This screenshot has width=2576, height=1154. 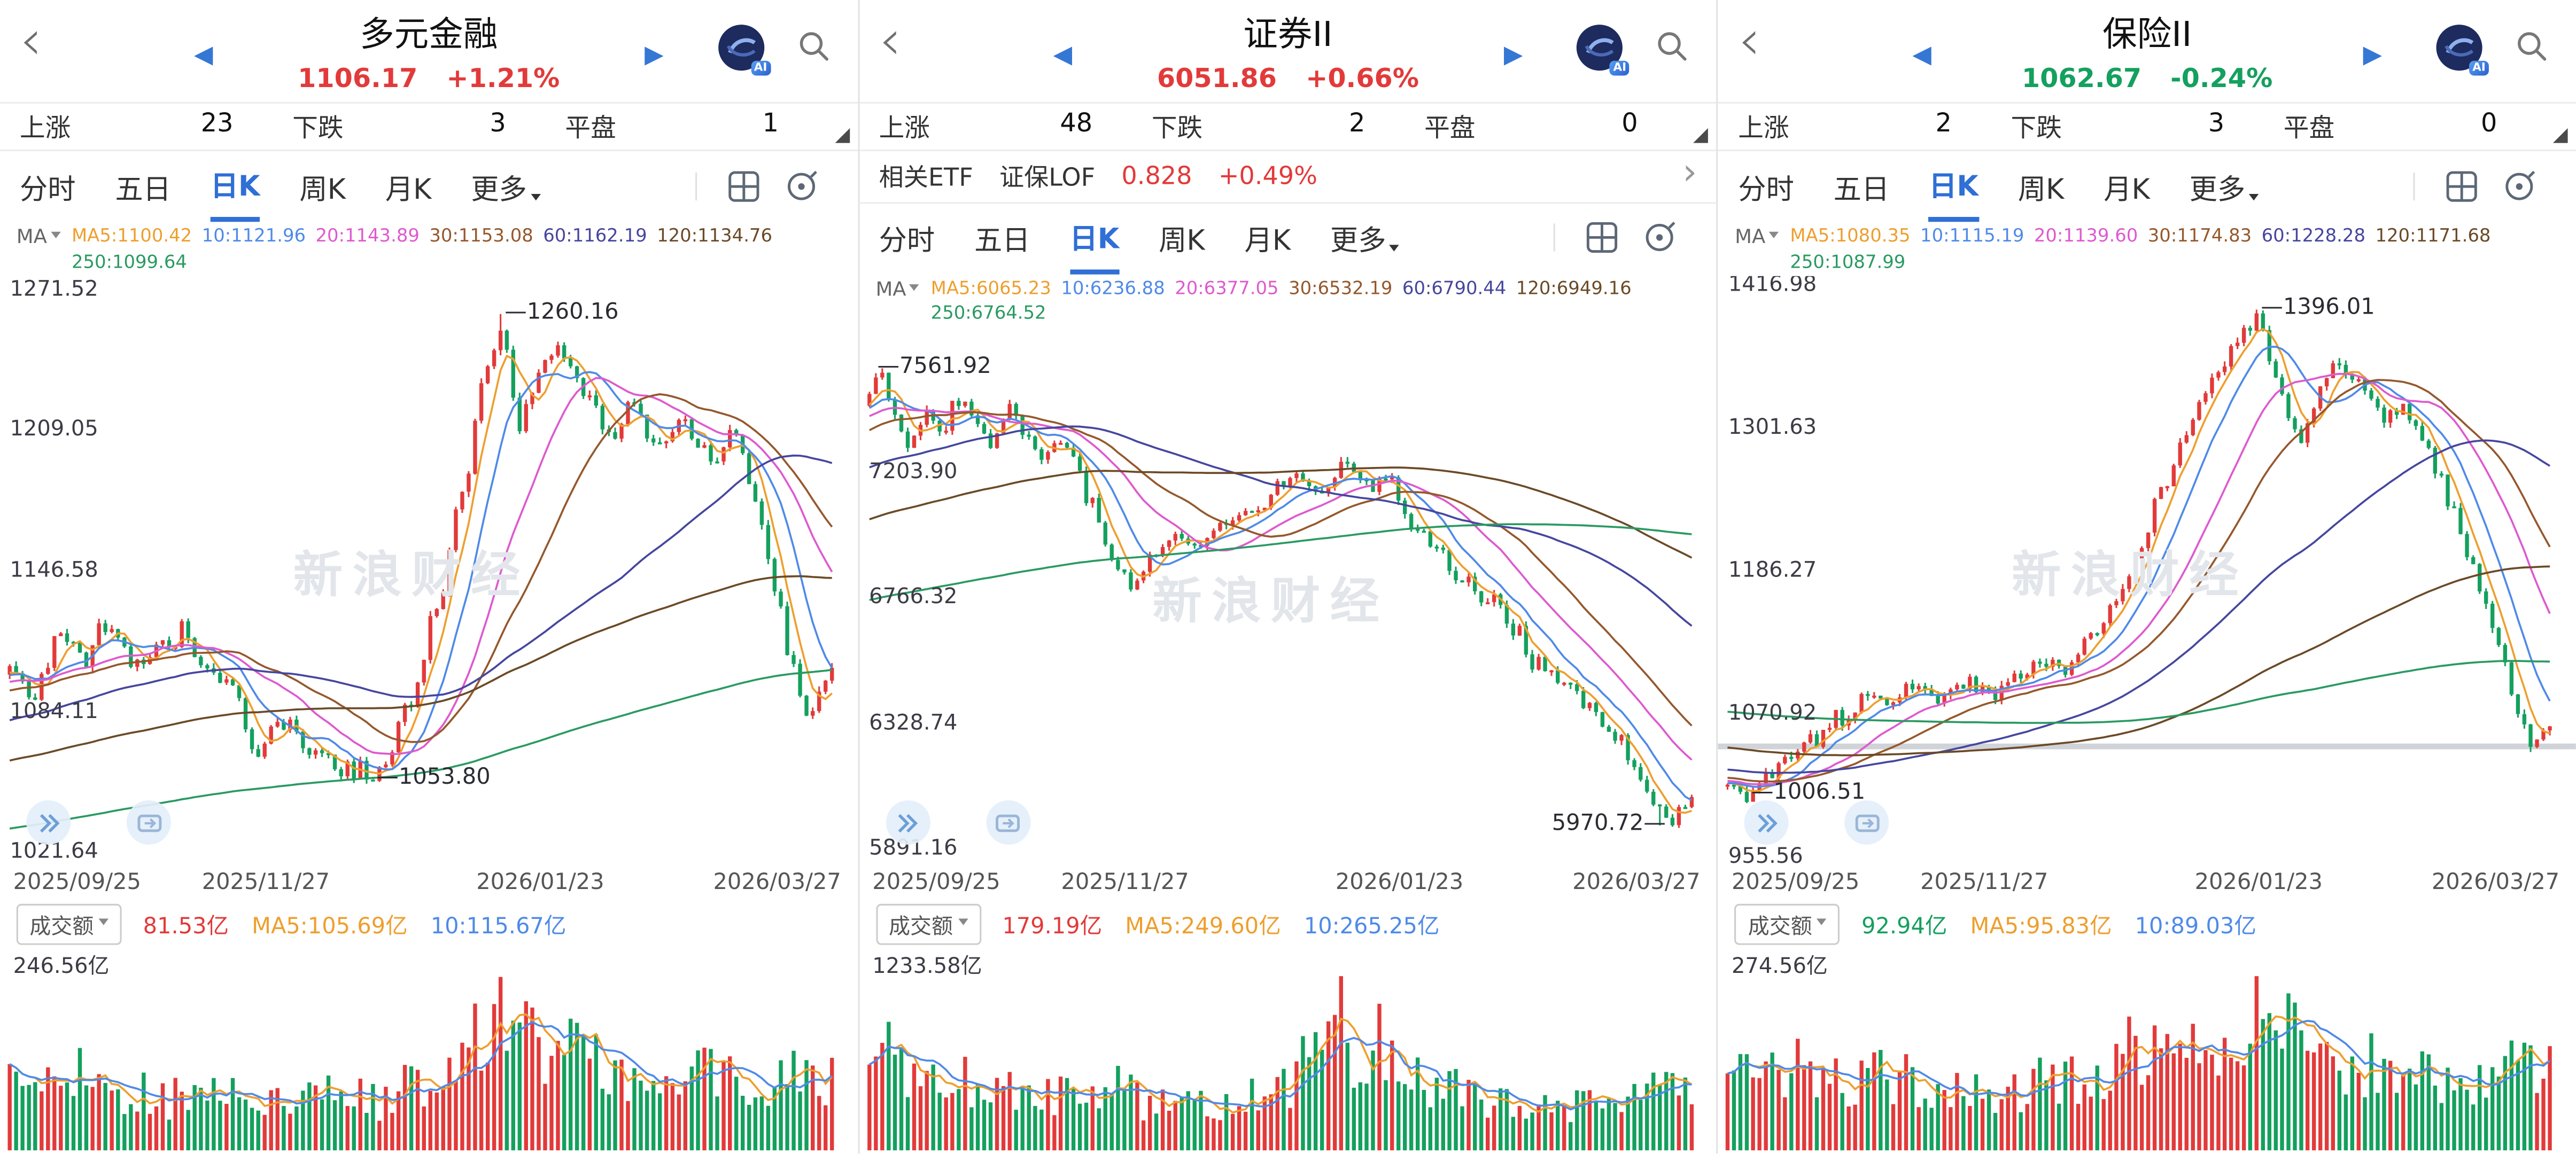 I want to click on volume-chart: 1233.58亿, so click(x=1288, y=1050).